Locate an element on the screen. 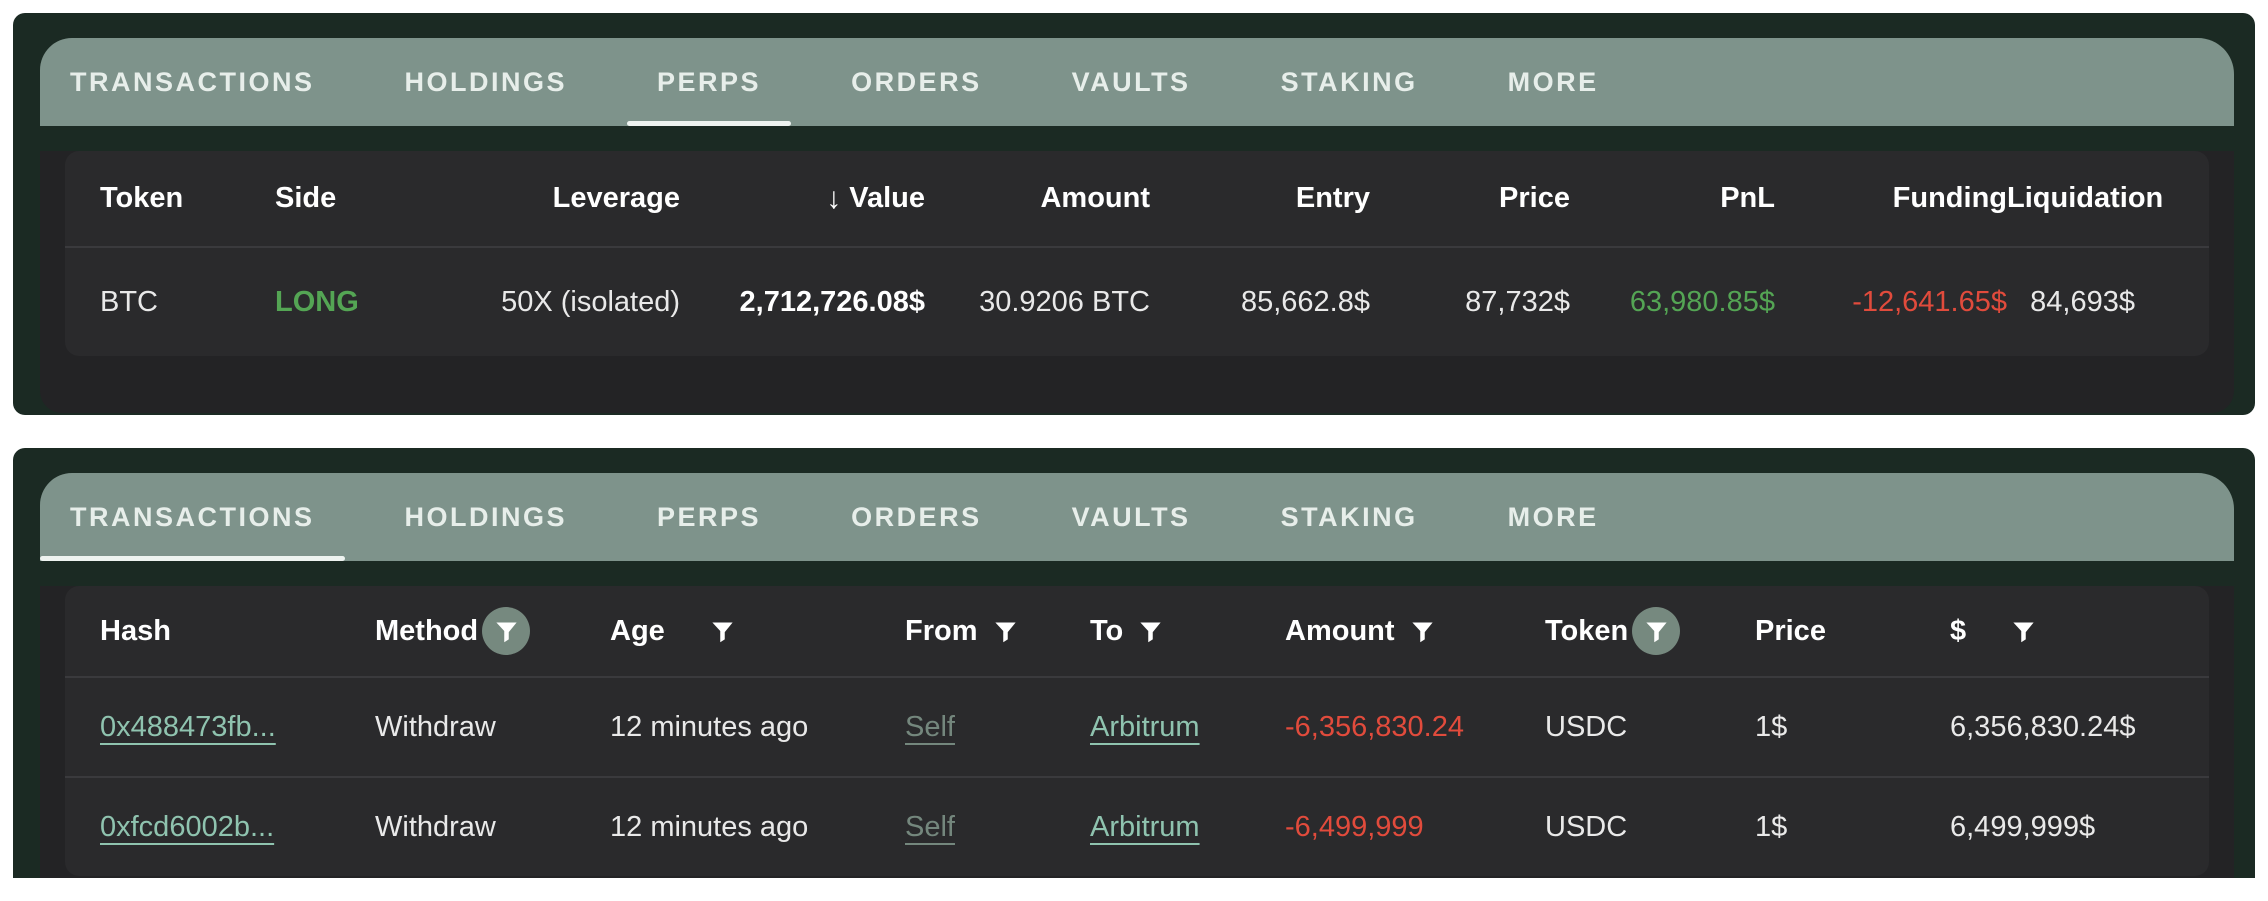 Image resolution: width=2268 pixels, height=901 pixels. amount-filter-icon is located at coordinates (1422, 631).